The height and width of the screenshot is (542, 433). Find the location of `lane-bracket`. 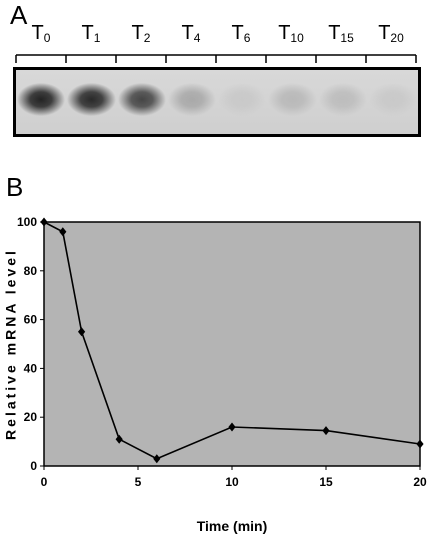

lane-bracket is located at coordinates (216, 58).